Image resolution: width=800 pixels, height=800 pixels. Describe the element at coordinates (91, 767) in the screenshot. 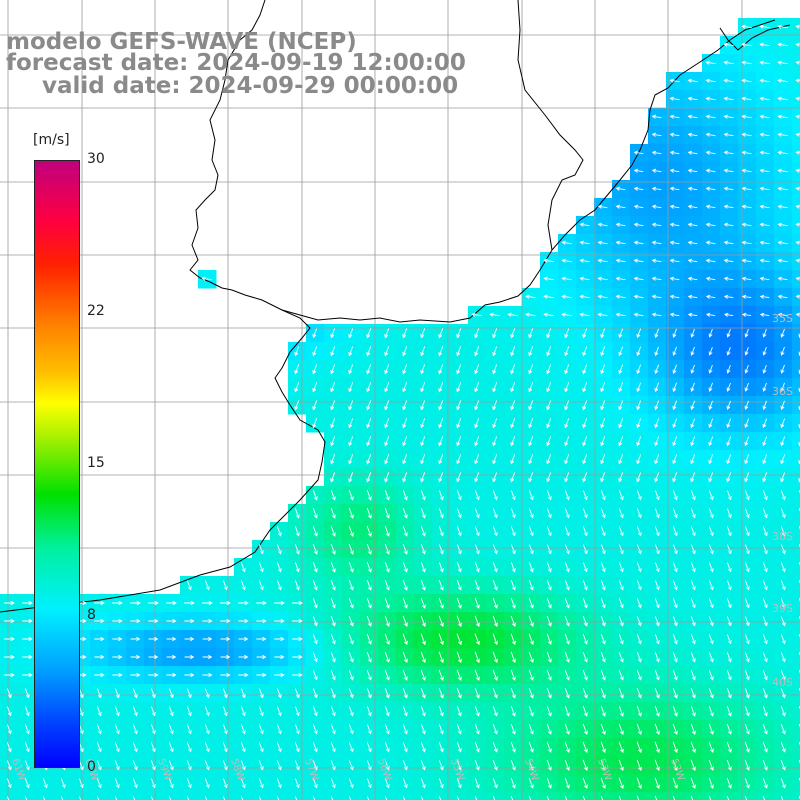

I see `colorbar-tick: 0` at that location.